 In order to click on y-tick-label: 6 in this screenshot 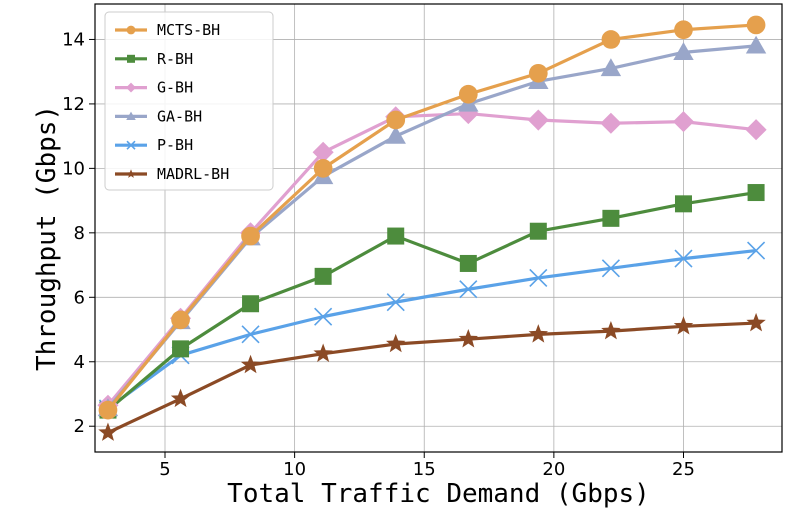, I will do `click(79, 297)`.